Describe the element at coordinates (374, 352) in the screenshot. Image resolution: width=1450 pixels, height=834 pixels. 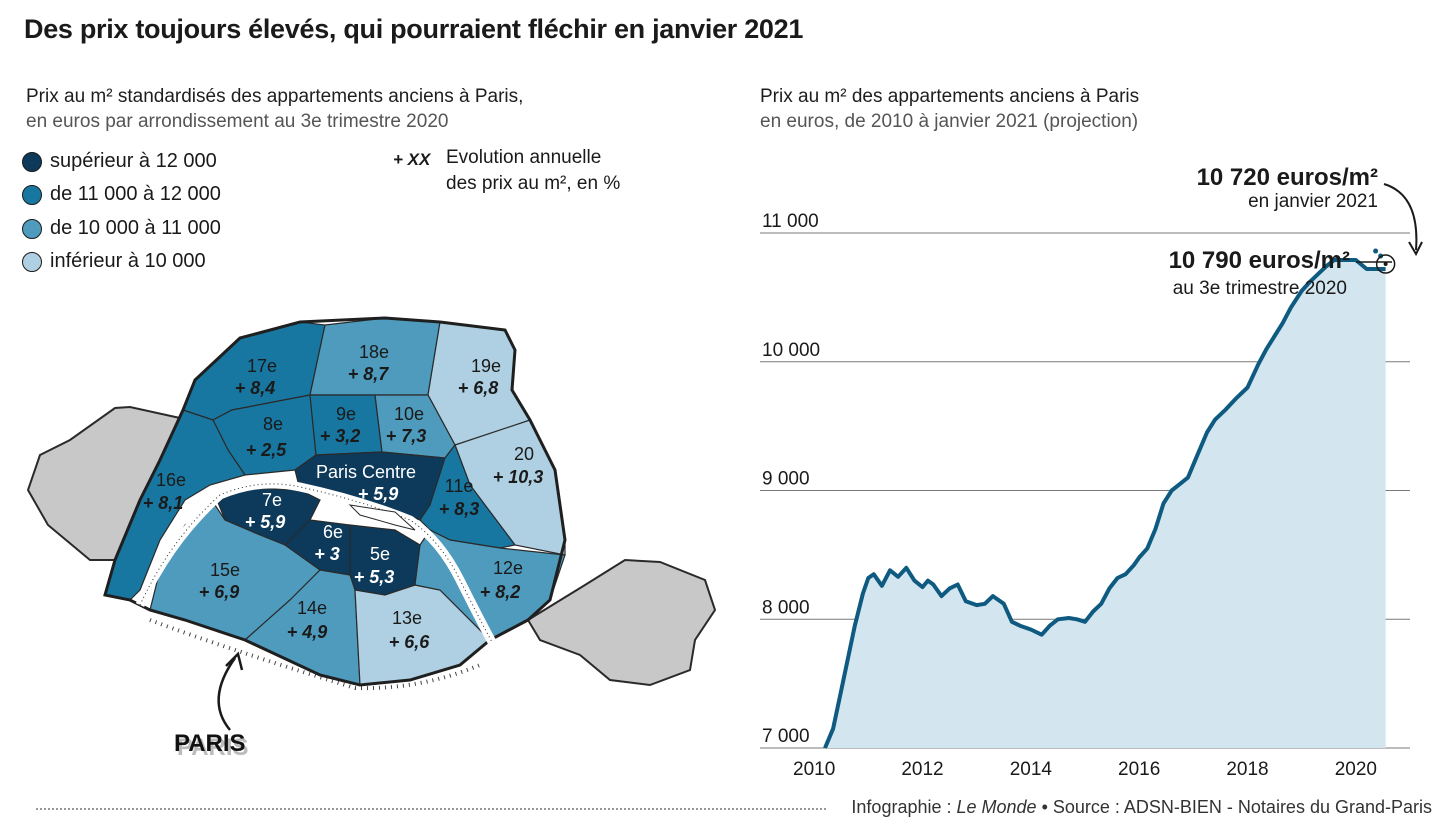
I see `arr-name: 18e` at that location.